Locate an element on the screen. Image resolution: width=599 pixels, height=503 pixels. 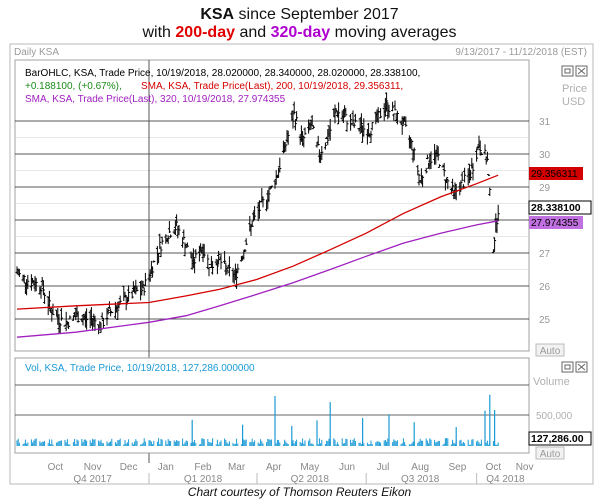
volume-value-tag: 127,286.00 is located at coordinates (560, 438).